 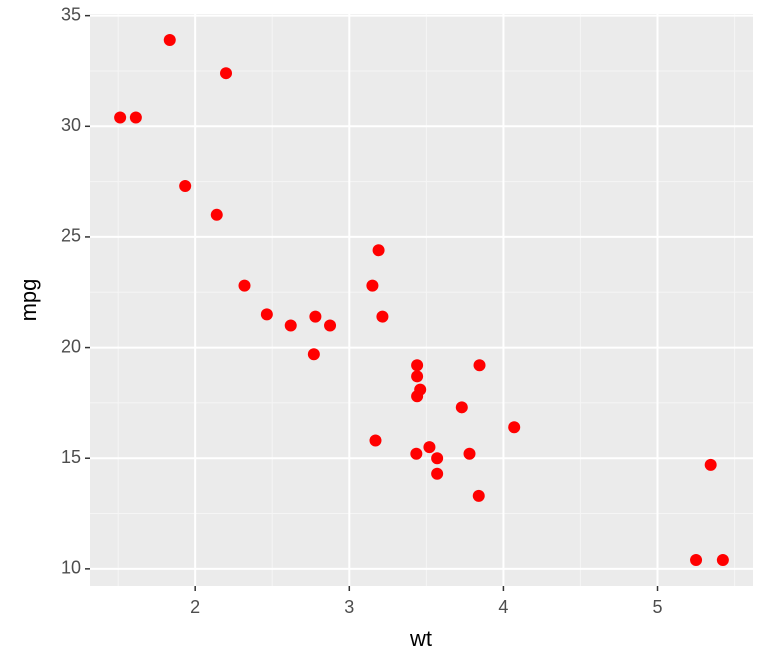 I want to click on y-axis-title: mpg, so click(x=28, y=300).